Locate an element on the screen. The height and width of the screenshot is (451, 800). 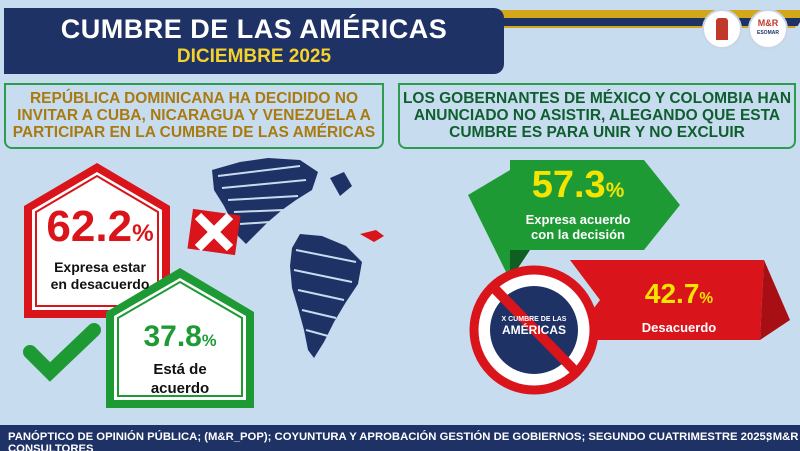
agree-shield is located at coordinates (180, 338).